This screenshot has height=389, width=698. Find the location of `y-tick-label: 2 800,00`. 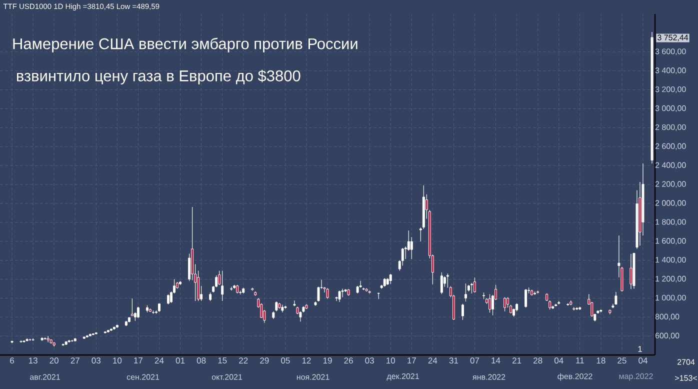

y-tick-label: 2 800,00 is located at coordinates (670, 127).